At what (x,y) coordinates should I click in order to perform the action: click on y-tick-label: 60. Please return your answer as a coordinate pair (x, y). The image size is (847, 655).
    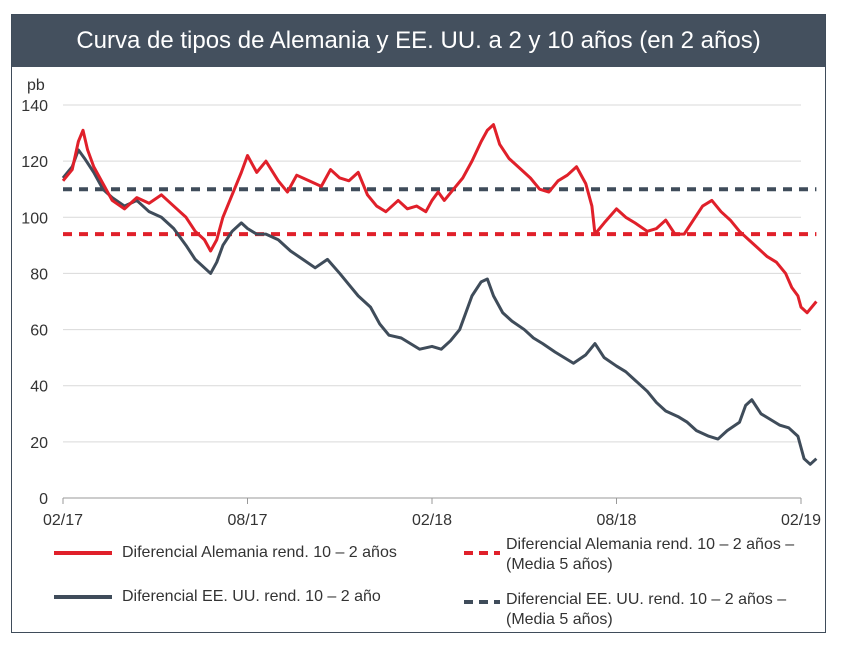
    Looking at the image, I should click on (39, 331).